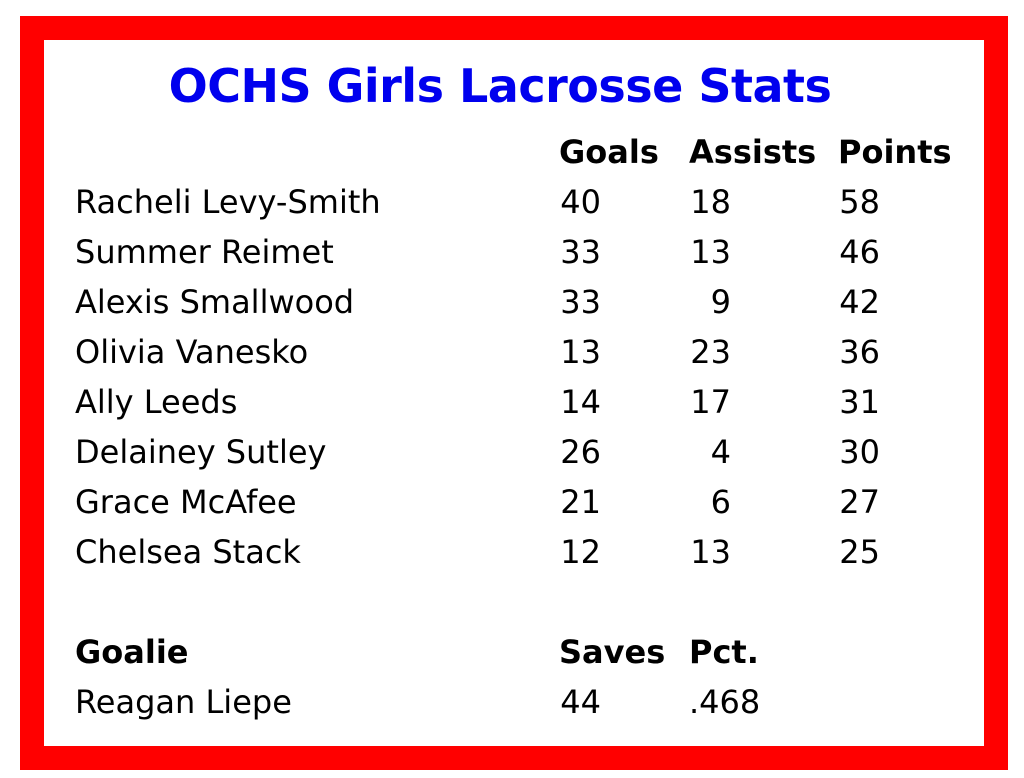  Describe the element at coordinates (192, 352) in the screenshot. I see `player-name: Olivia Vanesko` at that location.